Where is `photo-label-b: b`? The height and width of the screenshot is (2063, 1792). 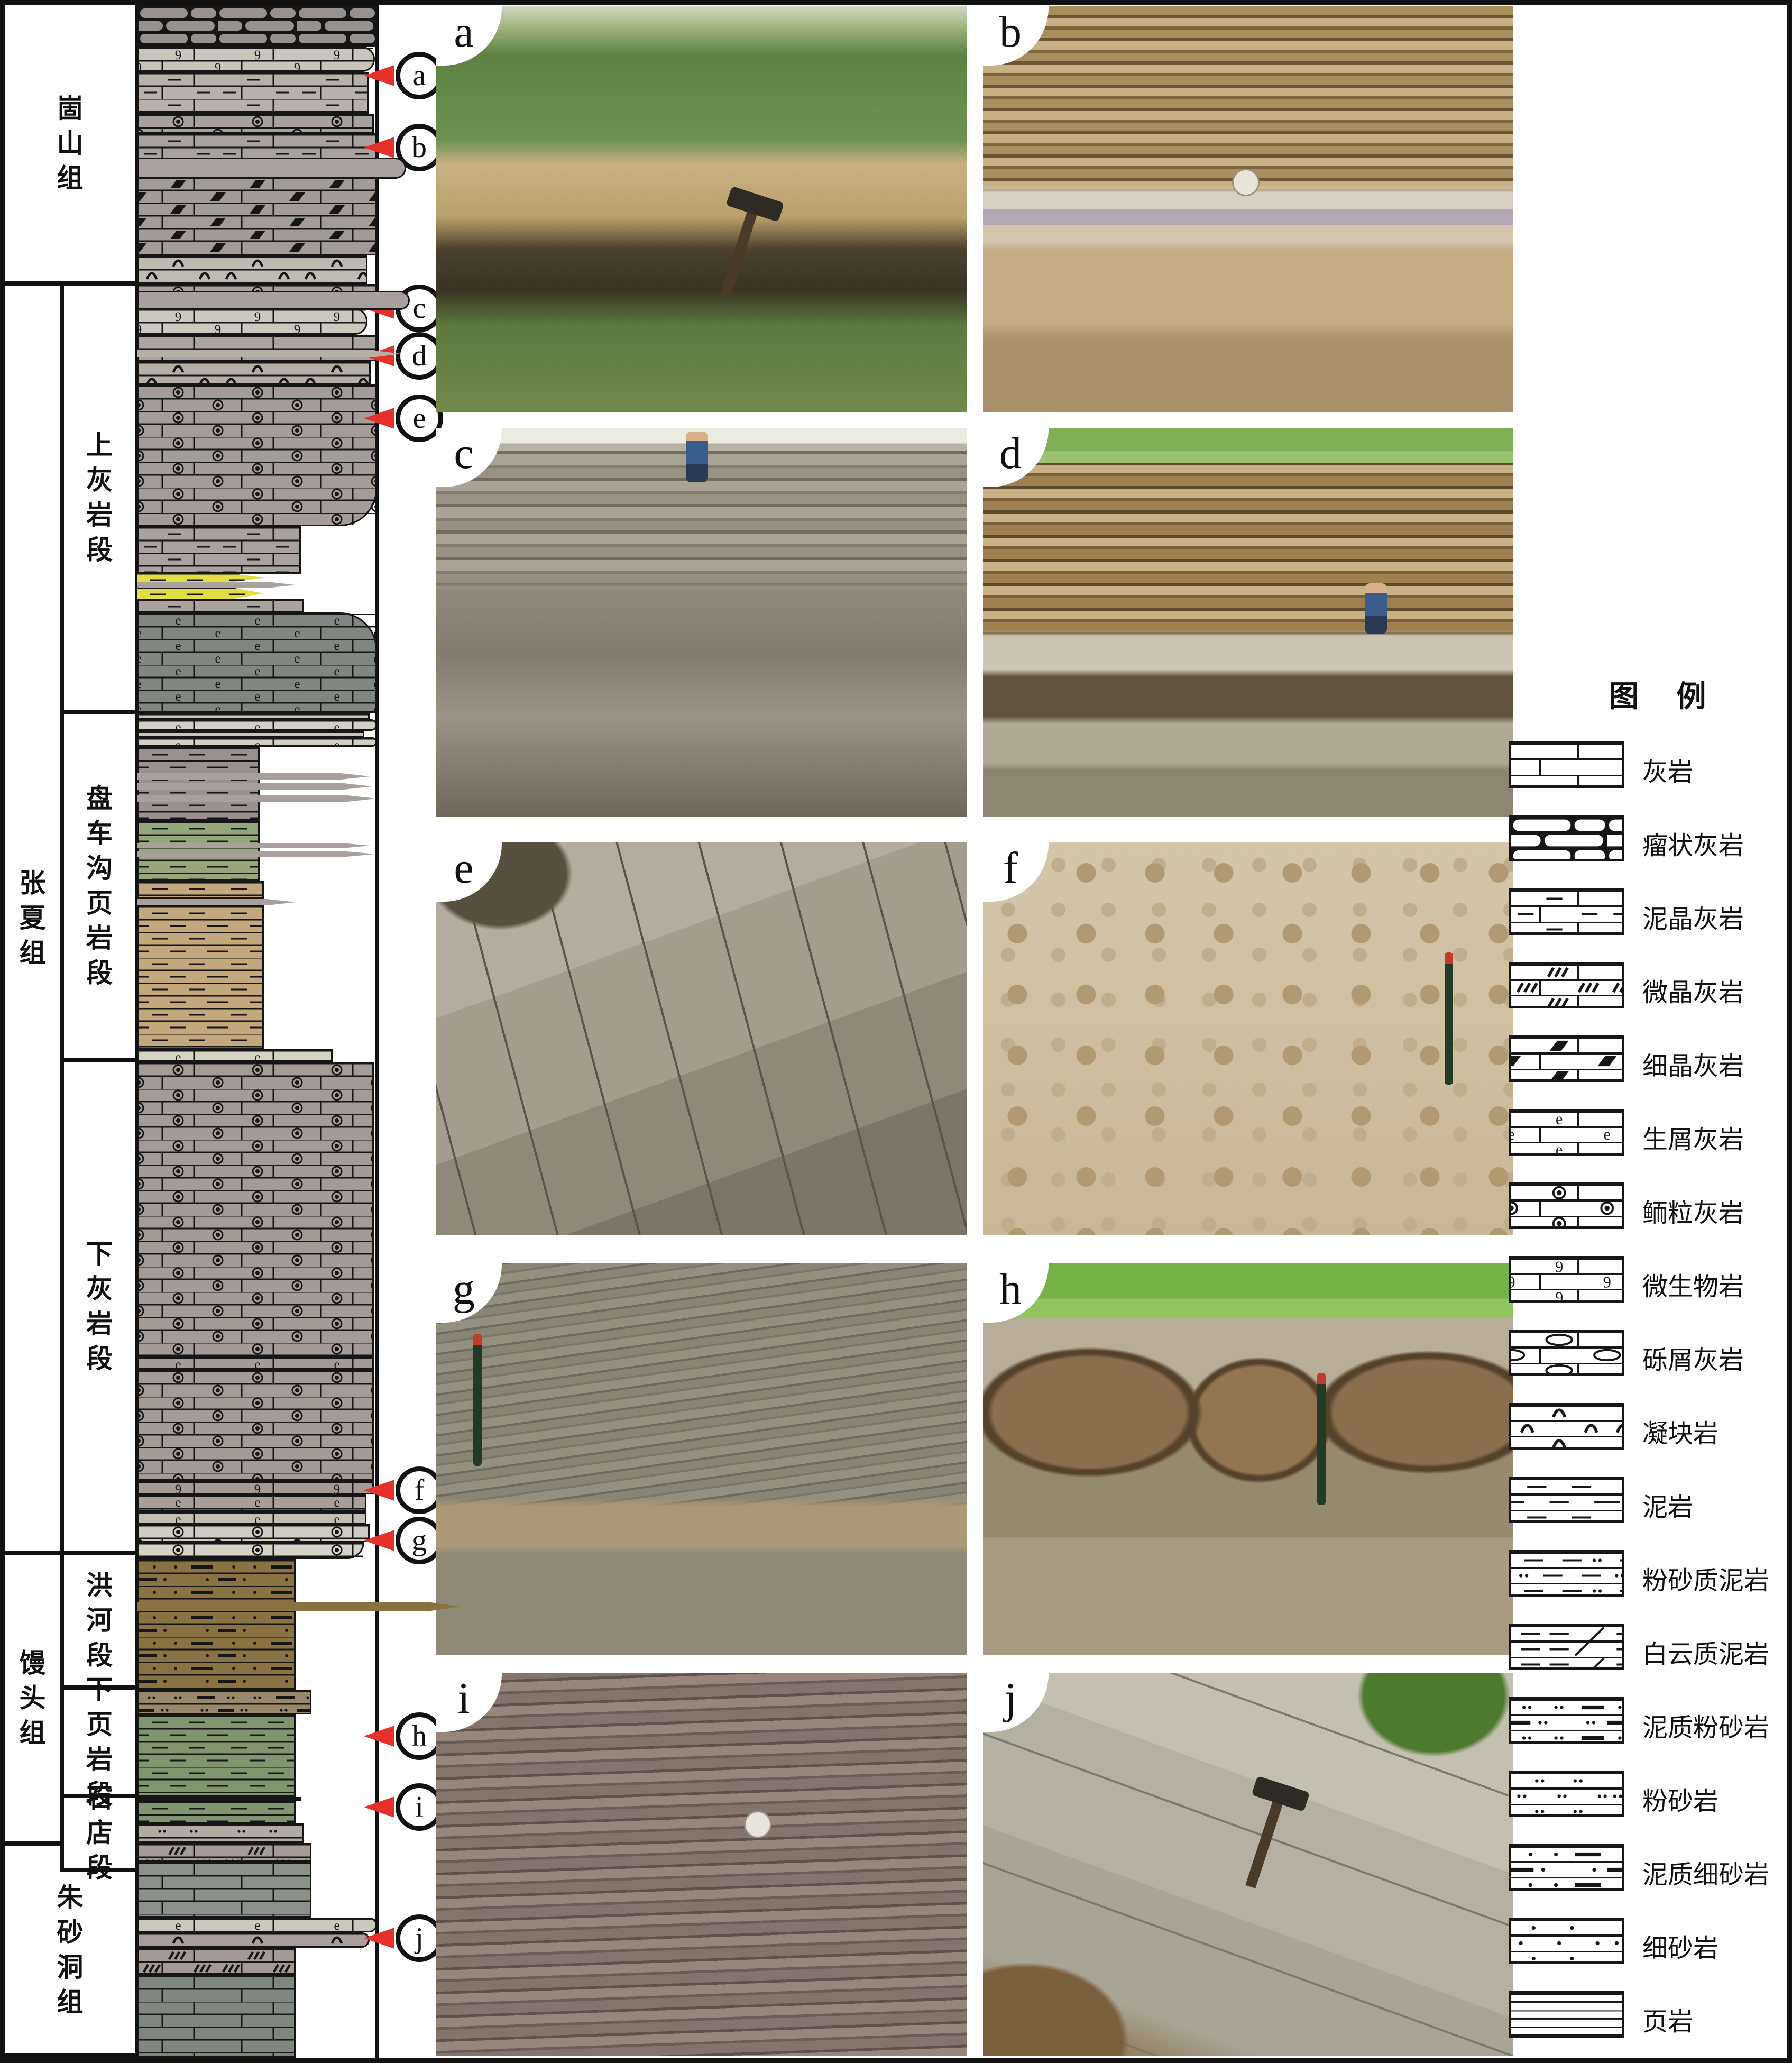
photo-label-b: b is located at coordinates (1016, 36).